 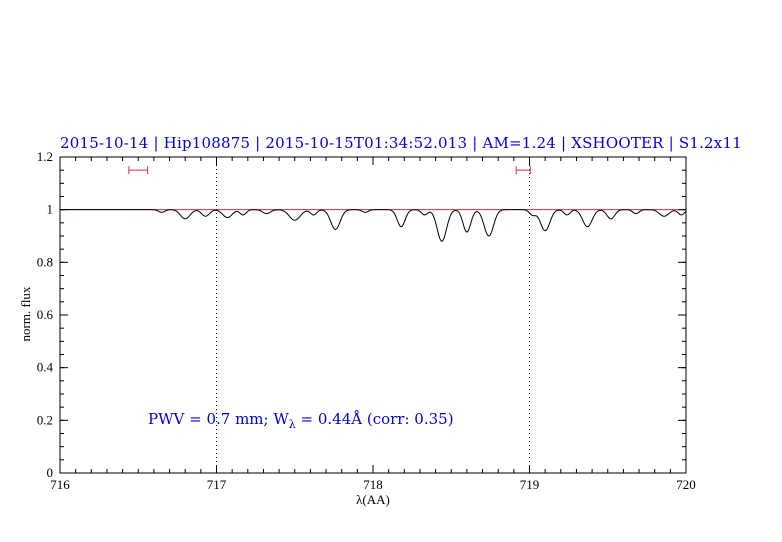 I want to click on y-tick-label: 0, so click(x=50, y=472).